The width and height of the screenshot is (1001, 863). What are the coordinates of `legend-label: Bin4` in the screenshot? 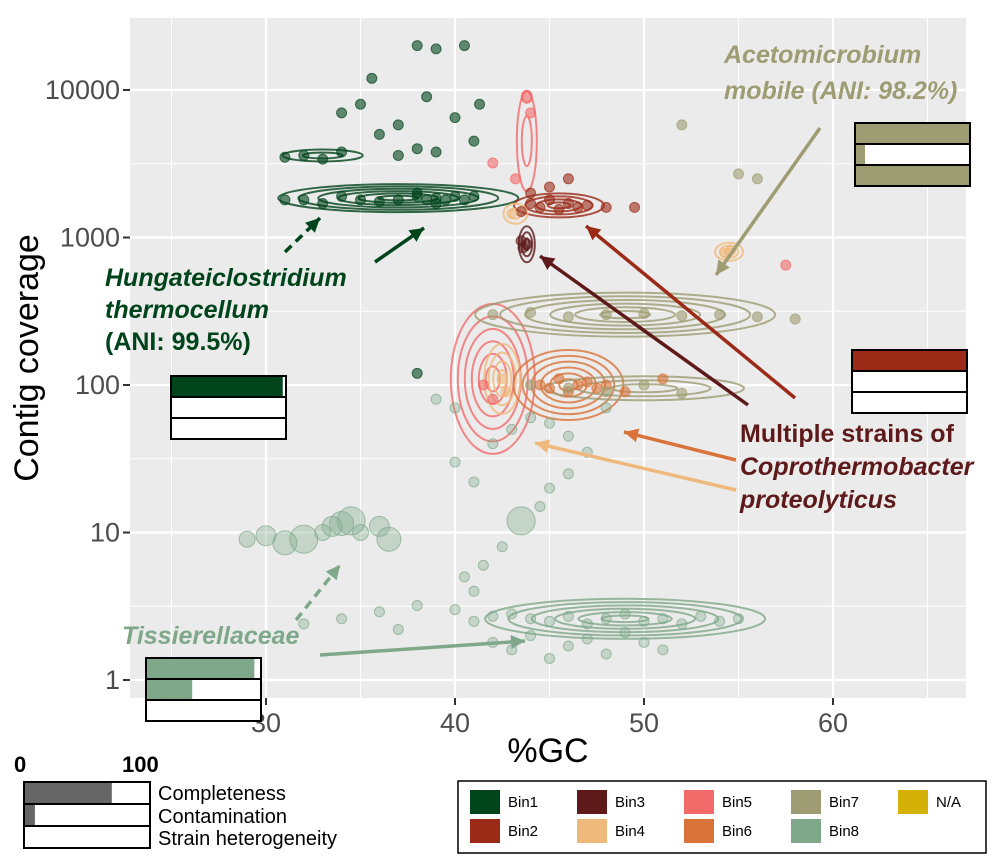 It's located at (630, 831).